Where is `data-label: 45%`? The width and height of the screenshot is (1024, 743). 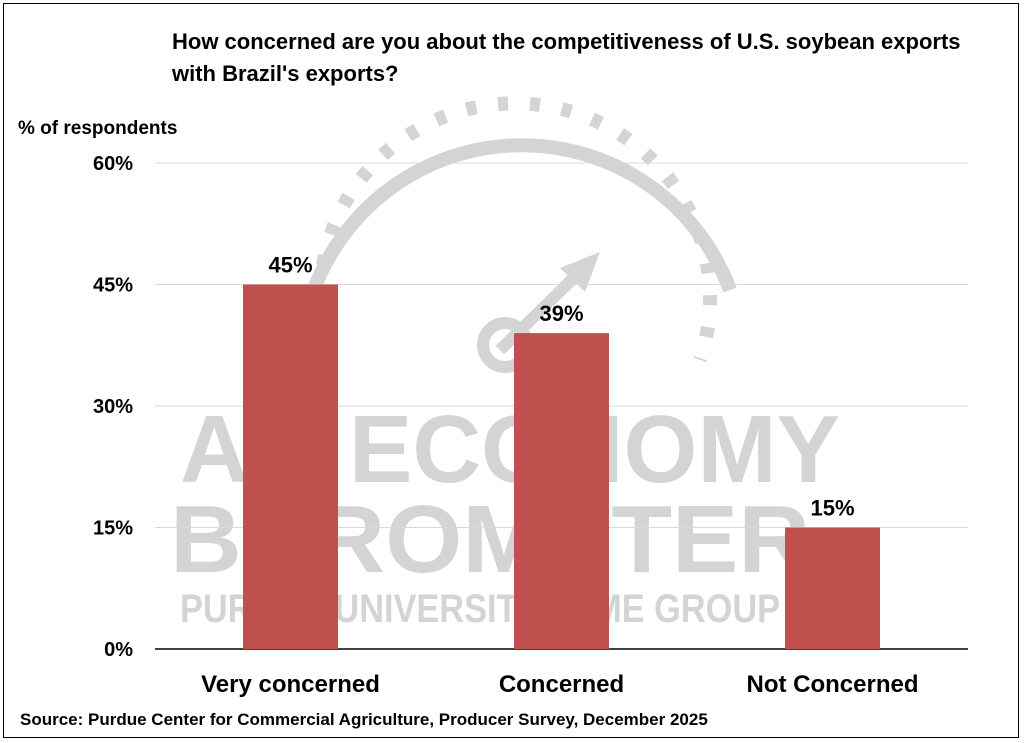 data-label: 45% is located at coordinates (290, 265).